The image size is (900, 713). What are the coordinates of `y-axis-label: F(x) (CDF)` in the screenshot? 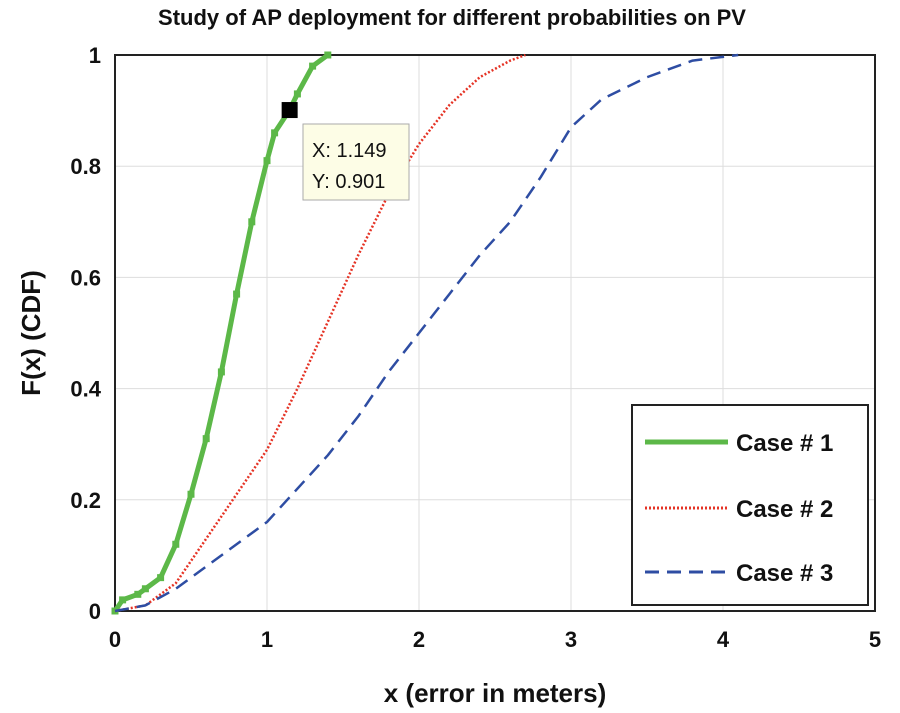 It's located at (31, 333).